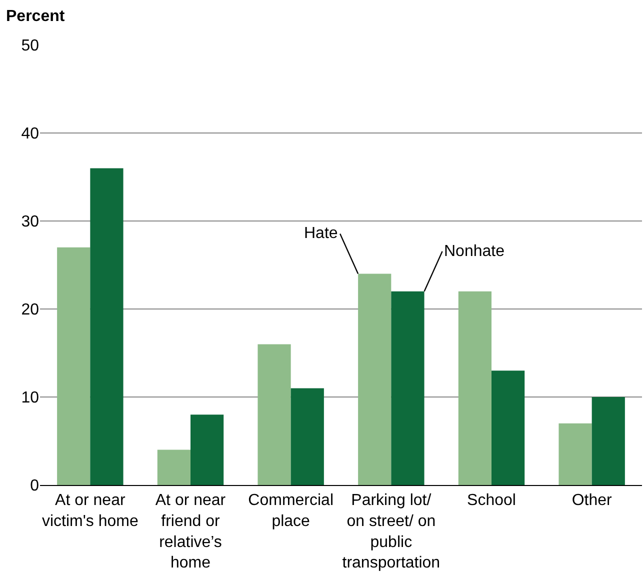 The image size is (644, 580). I want to click on y-axis-title: Percent, so click(36, 16).